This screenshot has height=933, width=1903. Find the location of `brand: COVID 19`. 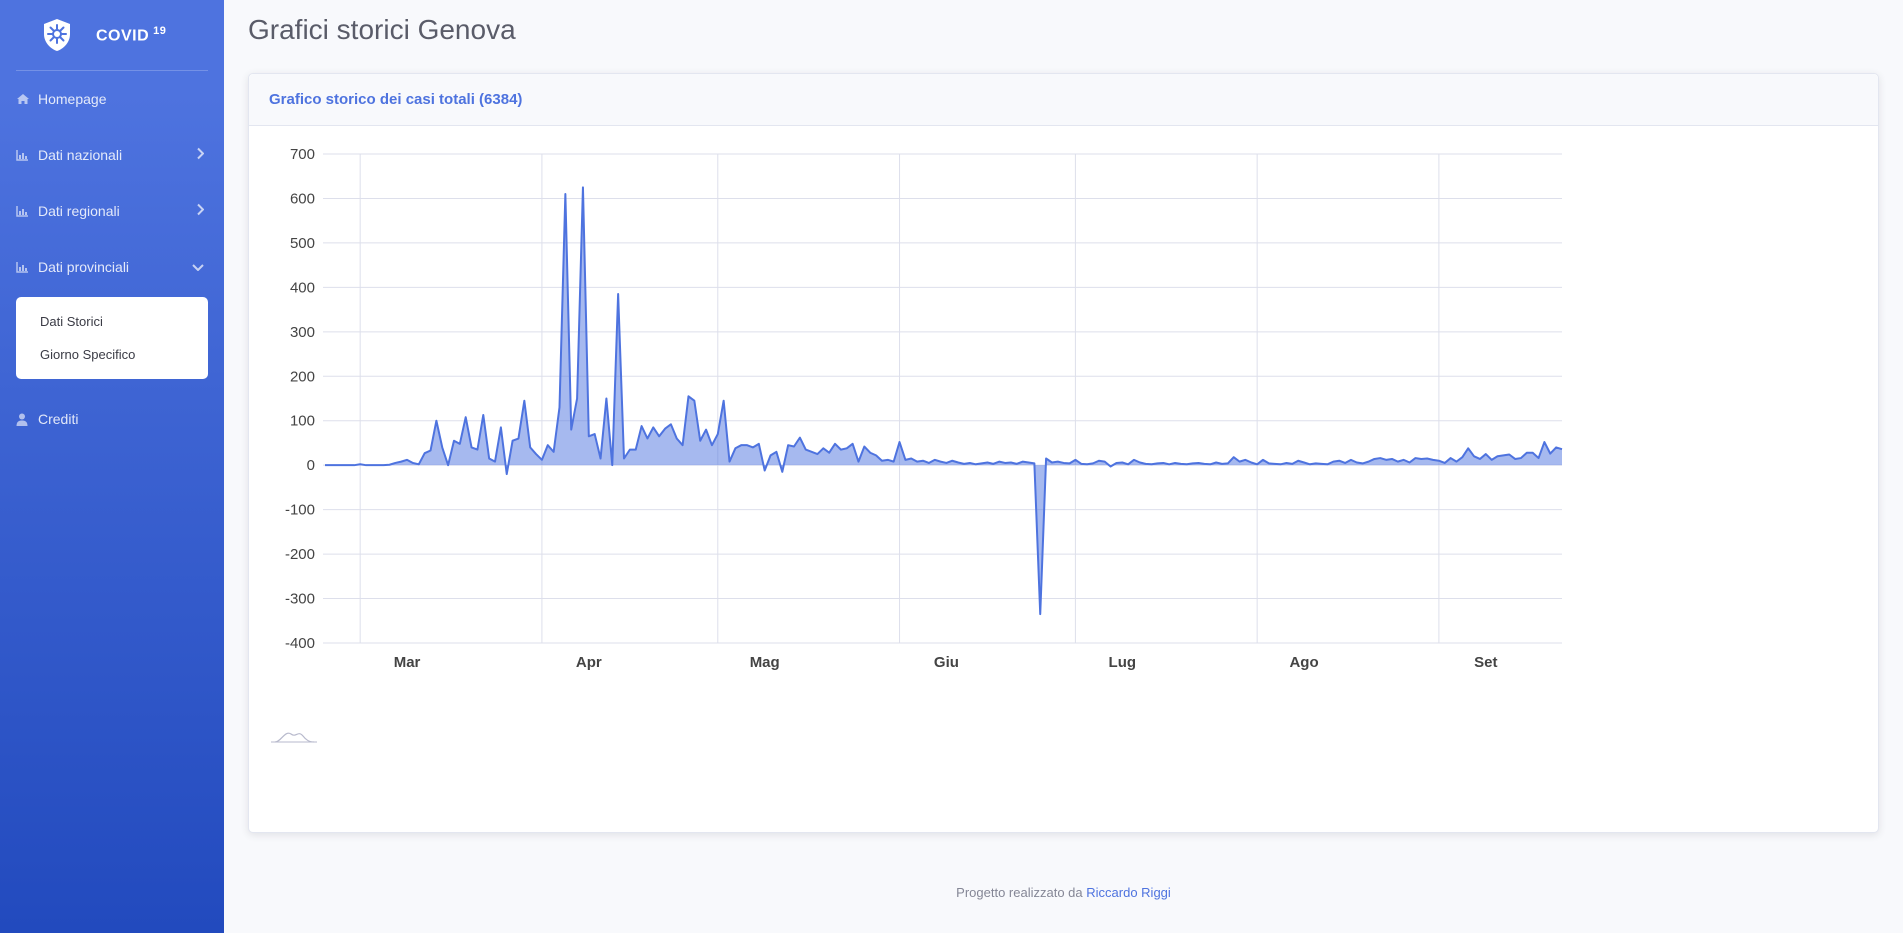

brand: COVID 19 is located at coordinates (112, 35).